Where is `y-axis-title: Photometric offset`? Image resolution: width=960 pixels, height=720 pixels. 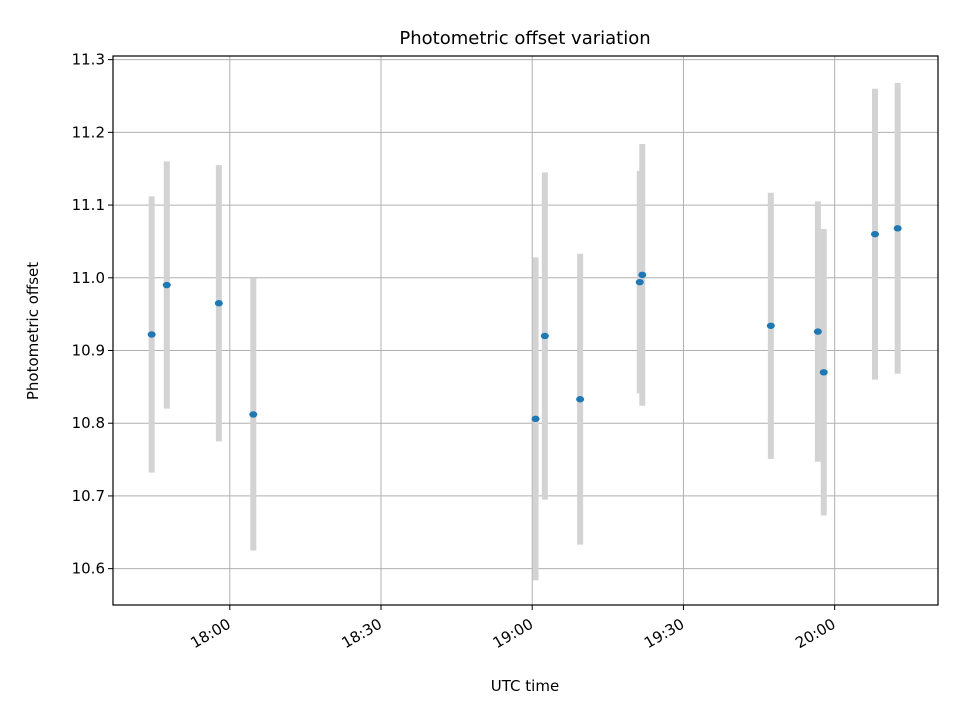
y-axis-title: Photometric offset is located at coordinates (33, 331).